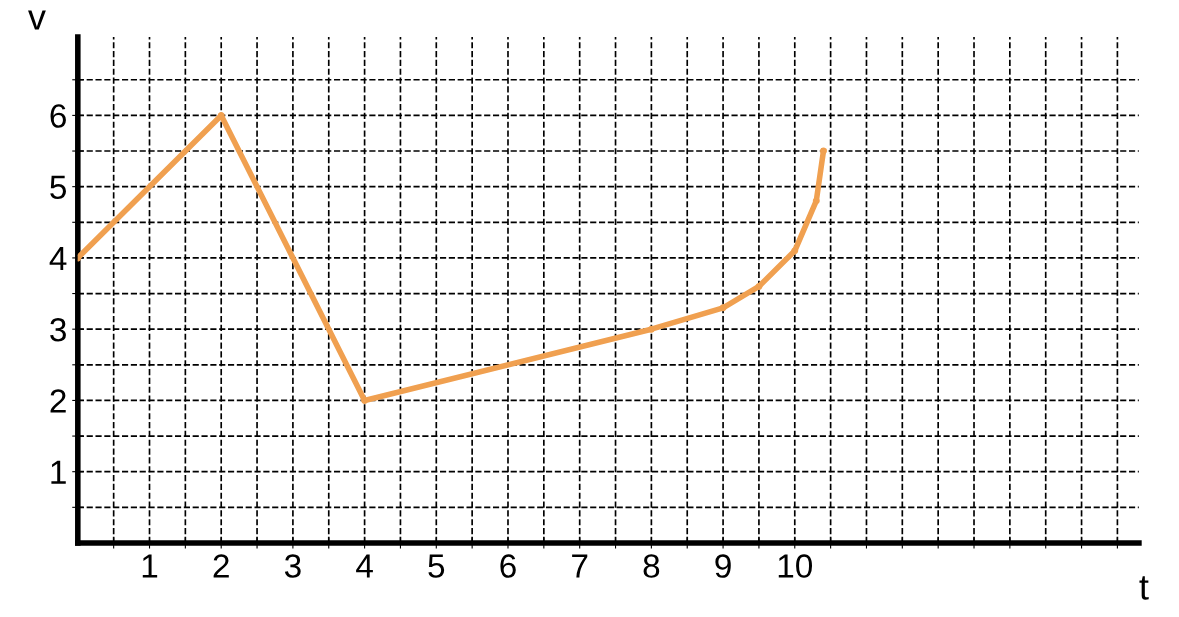 The image size is (1179, 617). Describe the element at coordinates (37, 20) in the screenshot. I see `y-axis-title: v` at that location.